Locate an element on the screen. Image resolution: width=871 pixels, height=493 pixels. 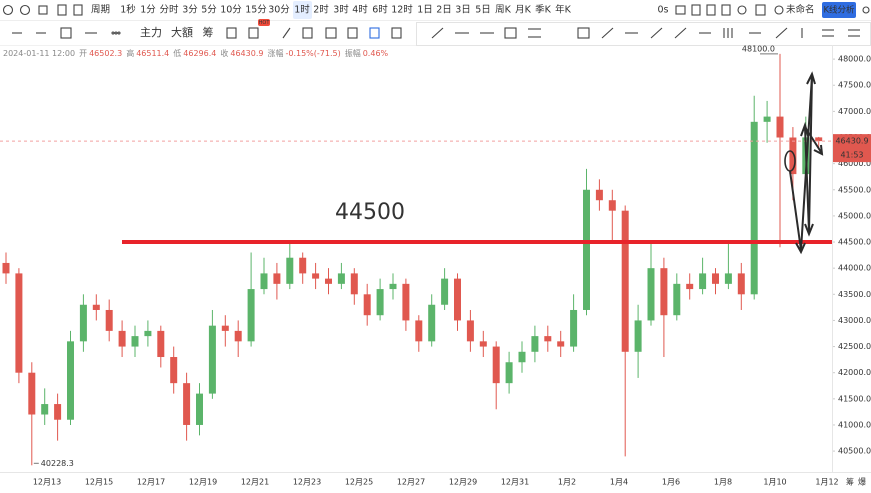
info-value: 46502.3 is located at coordinates (105, 53).